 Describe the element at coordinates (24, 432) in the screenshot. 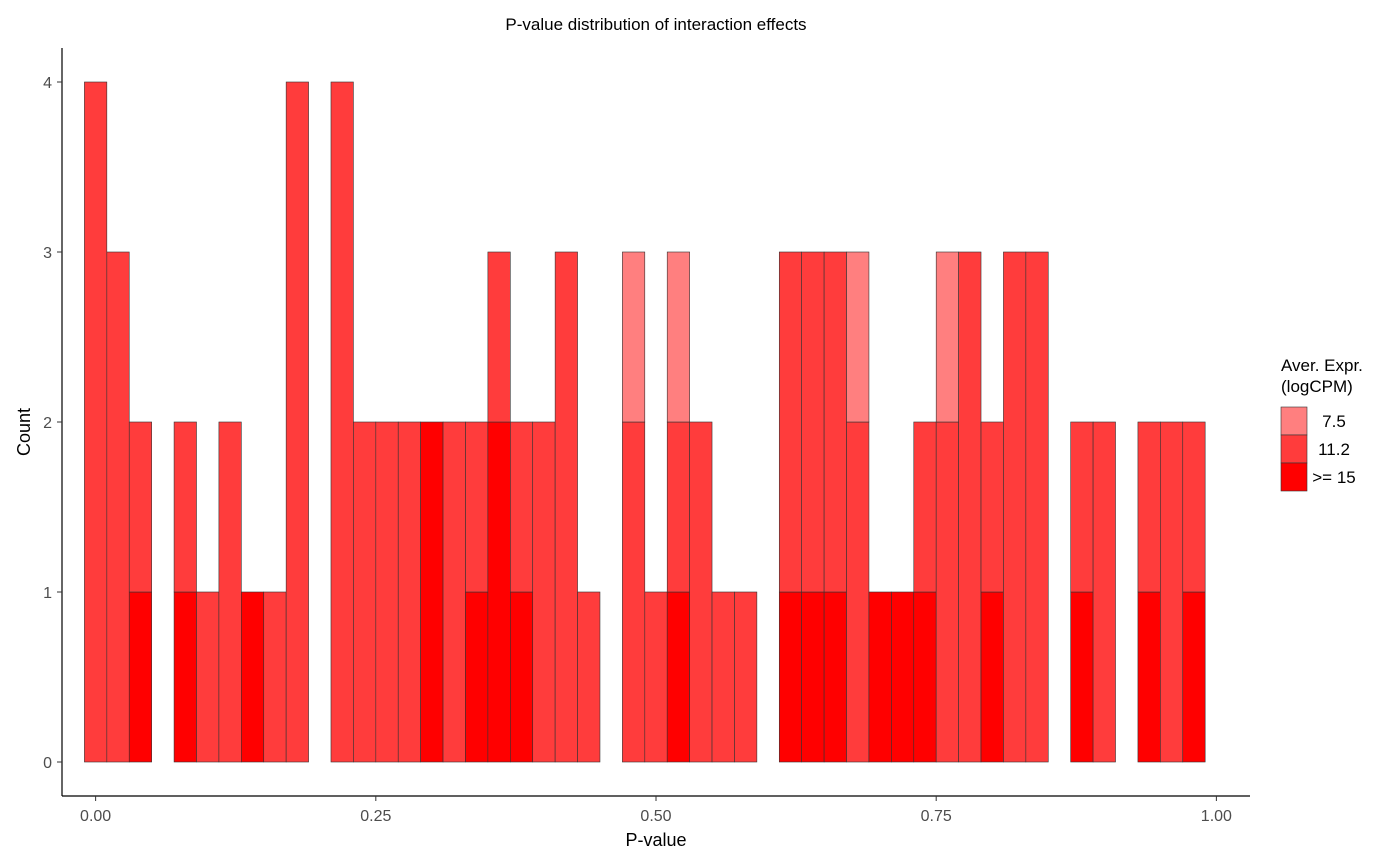

I see `y-axis-label: Count` at that location.